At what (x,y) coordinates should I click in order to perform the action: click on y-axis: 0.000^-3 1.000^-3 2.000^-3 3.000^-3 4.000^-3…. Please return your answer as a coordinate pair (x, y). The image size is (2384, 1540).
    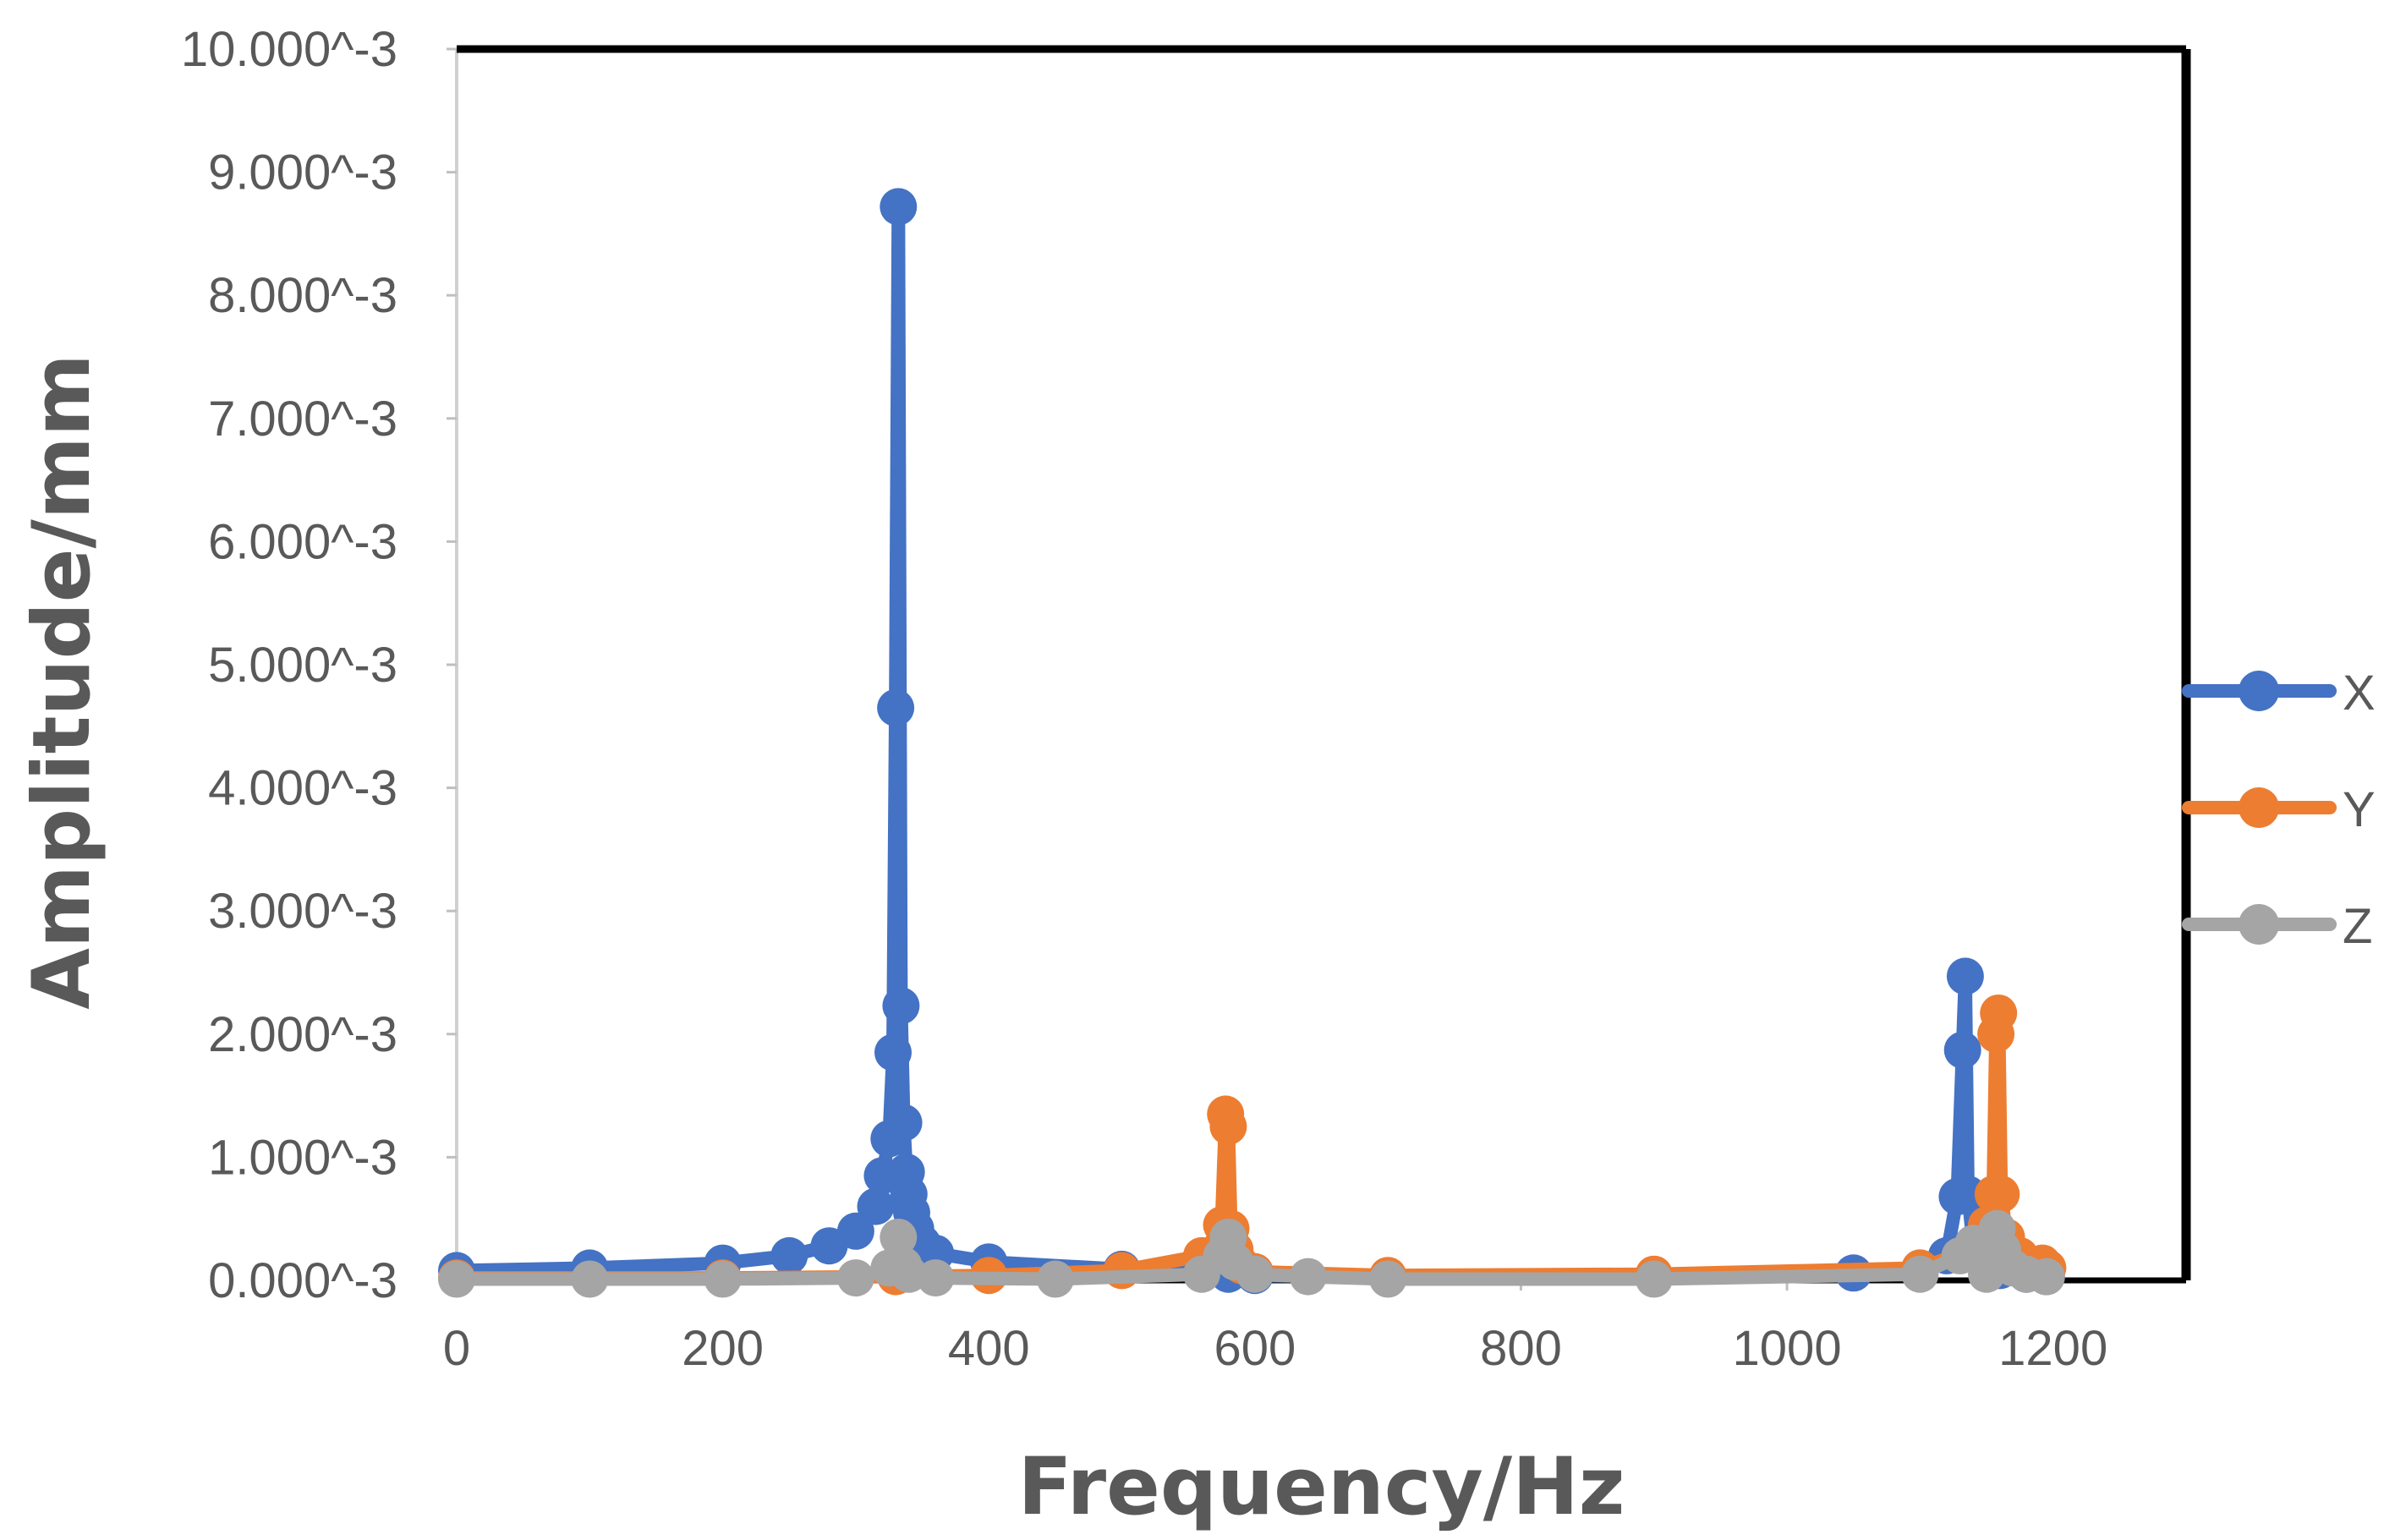
    Looking at the image, I should click on (319, 665).